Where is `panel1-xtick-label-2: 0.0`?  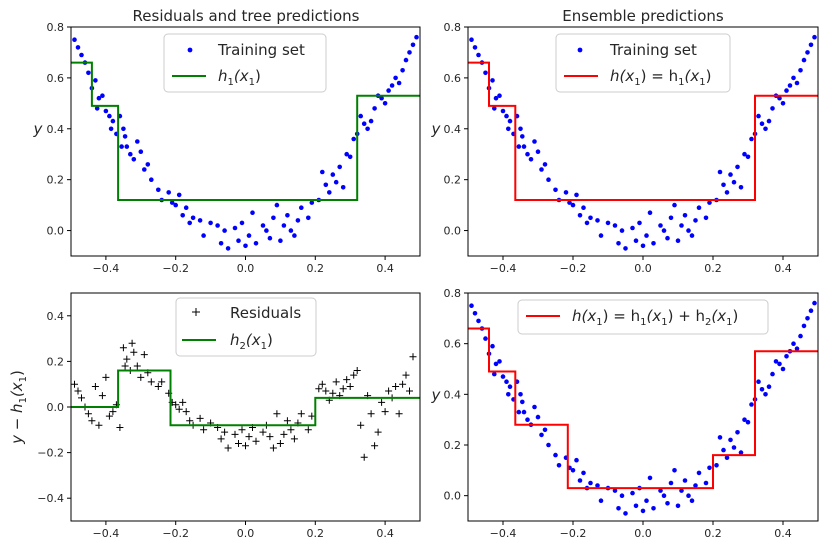
panel1-xtick-label-2: 0.0 is located at coordinates (246, 268).